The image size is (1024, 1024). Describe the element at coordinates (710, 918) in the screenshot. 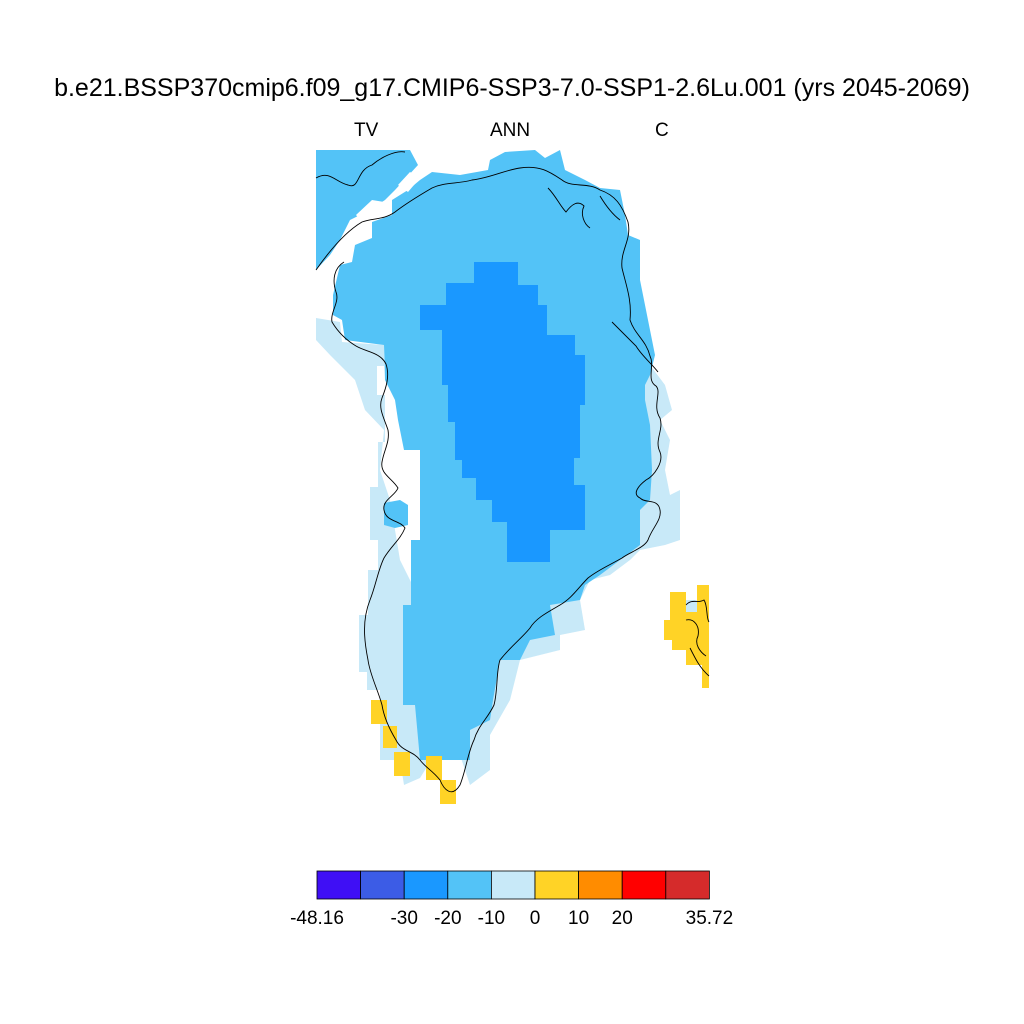

I see `colorbar-tick-label: 35.72` at that location.